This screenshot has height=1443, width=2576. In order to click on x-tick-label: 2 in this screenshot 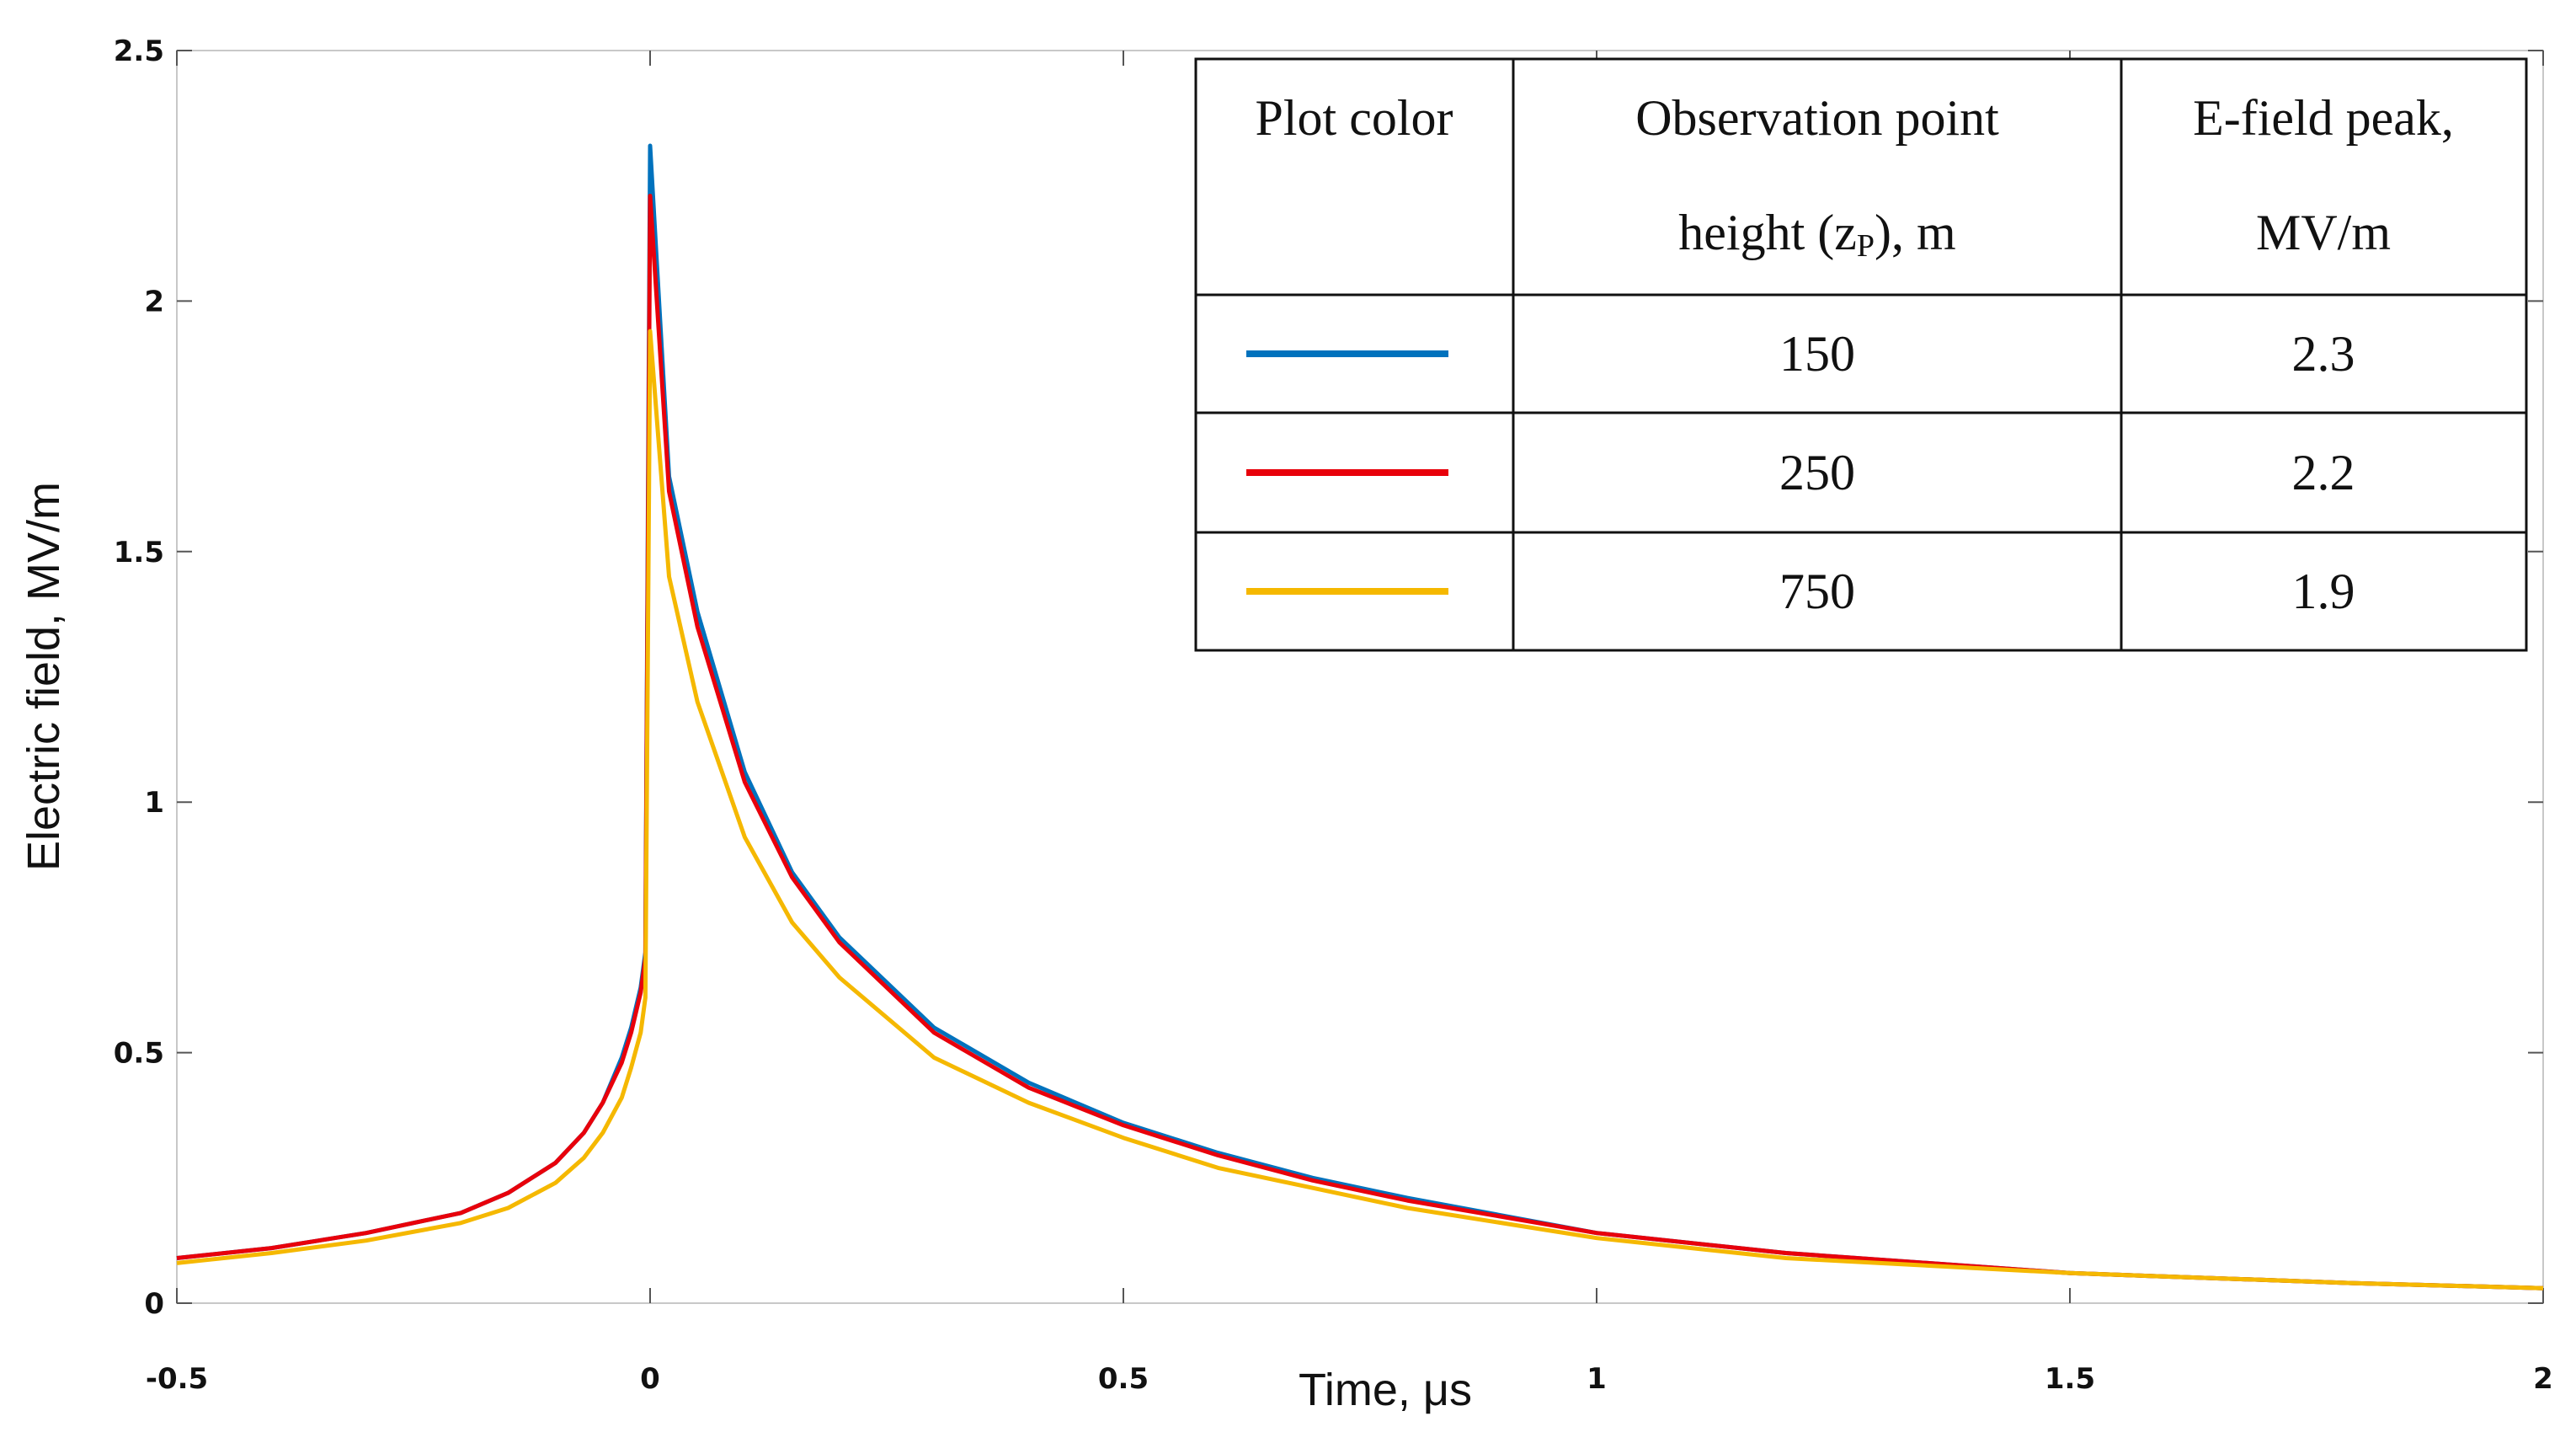, I will do `click(2543, 1379)`.